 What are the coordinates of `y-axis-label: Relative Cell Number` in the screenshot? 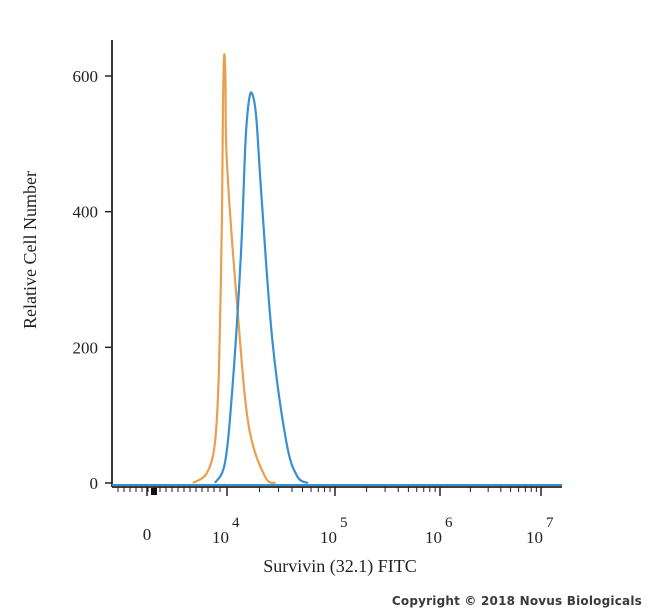 It's located at (30, 250).